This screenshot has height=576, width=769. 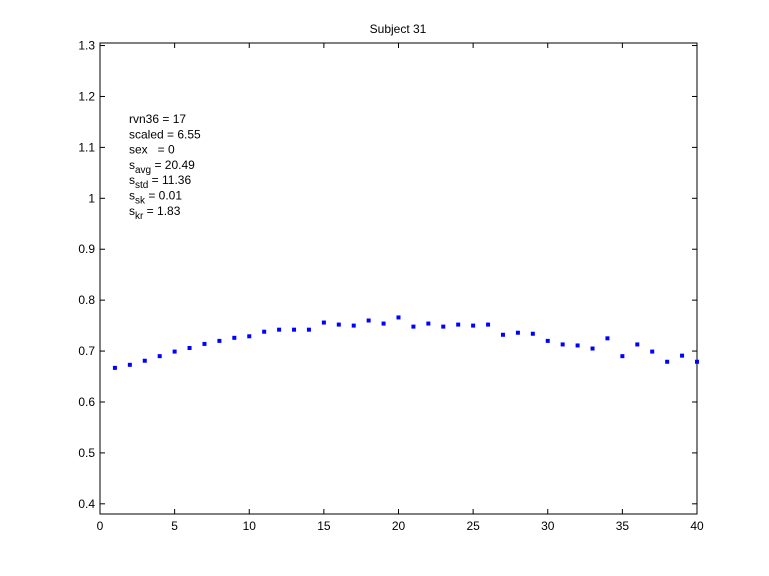 I want to click on y-tick-label: 0.6, so click(x=86, y=402).